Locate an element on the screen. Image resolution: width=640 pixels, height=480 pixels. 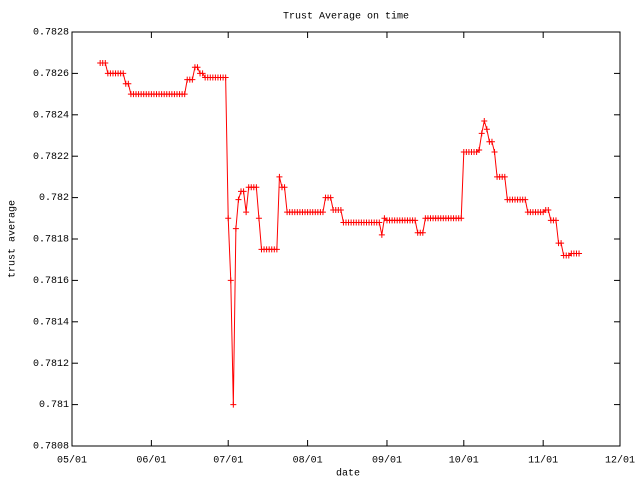
y-tick-label: 0.7824 is located at coordinates (51, 115).